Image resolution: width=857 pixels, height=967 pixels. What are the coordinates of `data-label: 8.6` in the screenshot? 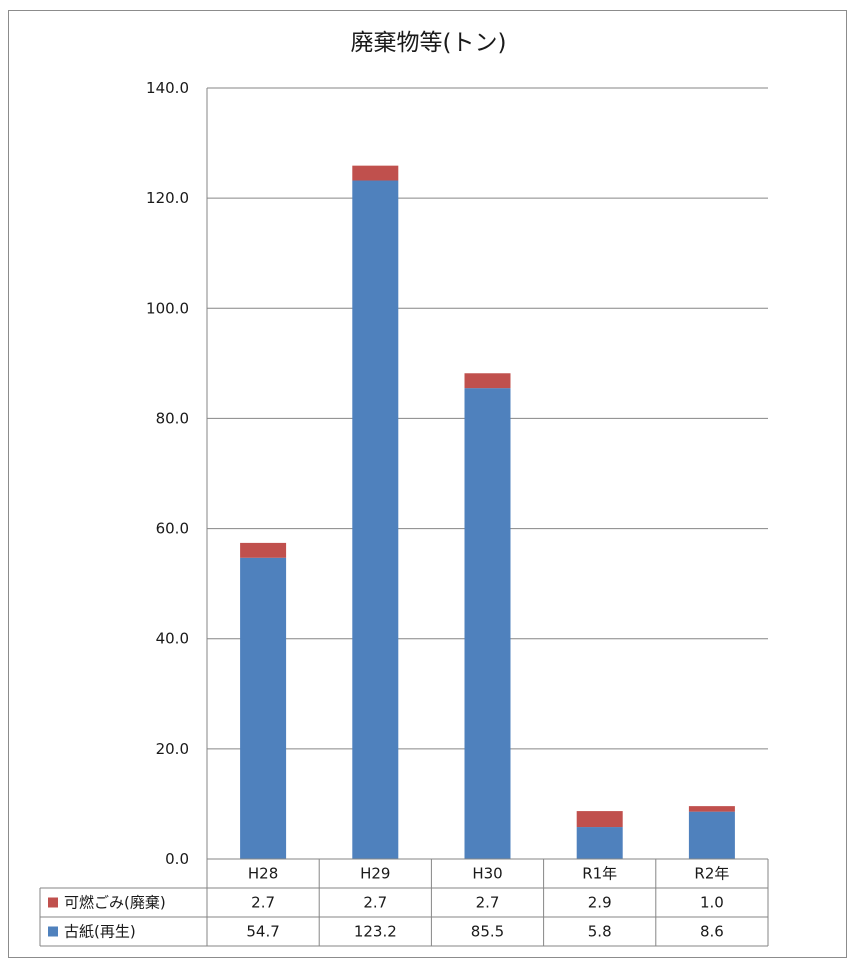 It's located at (712, 932).